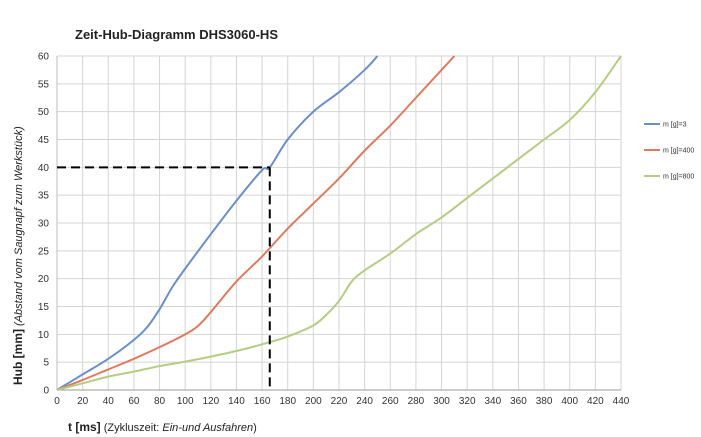 This screenshot has width=701, height=437. Describe the element at coordinates (313, 401) in the screenshot. I see `x-tick-label: 200` at that location.